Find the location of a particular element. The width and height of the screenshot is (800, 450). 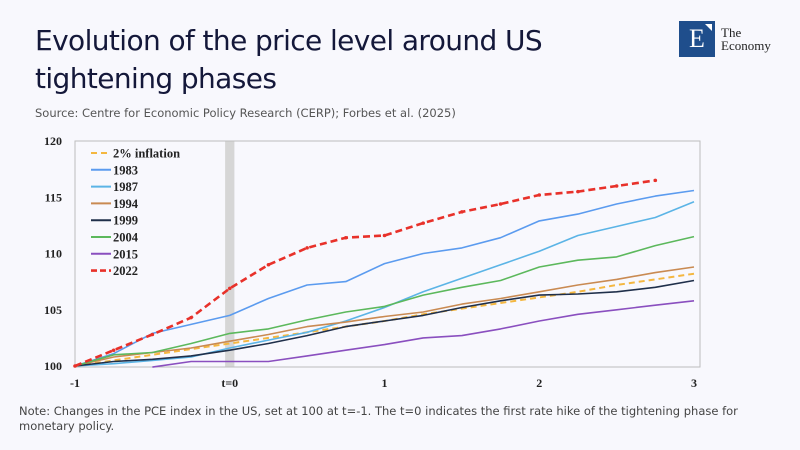

legend-item: 1987 is located at coordinates (114, 187).